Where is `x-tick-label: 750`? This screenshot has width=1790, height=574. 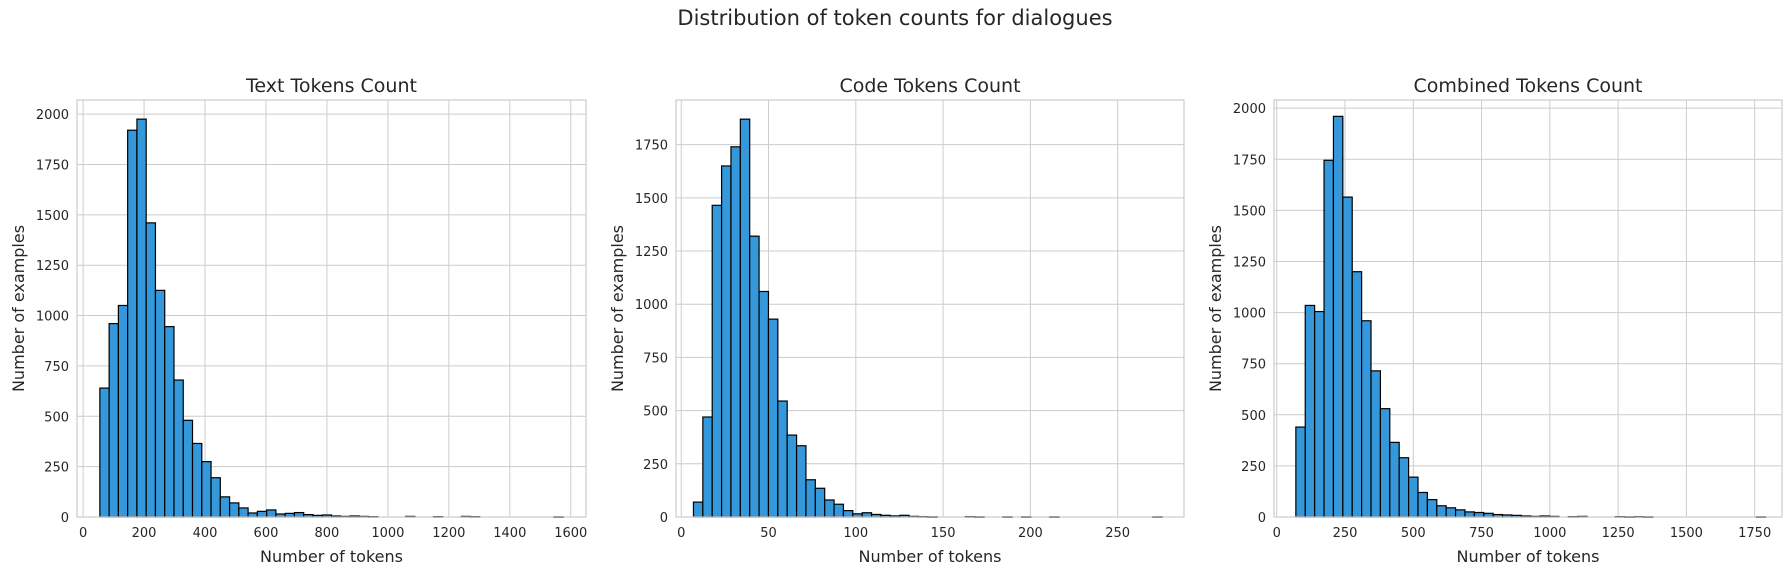
x-tick-label: 750 is located at coordinates (1481, 533).